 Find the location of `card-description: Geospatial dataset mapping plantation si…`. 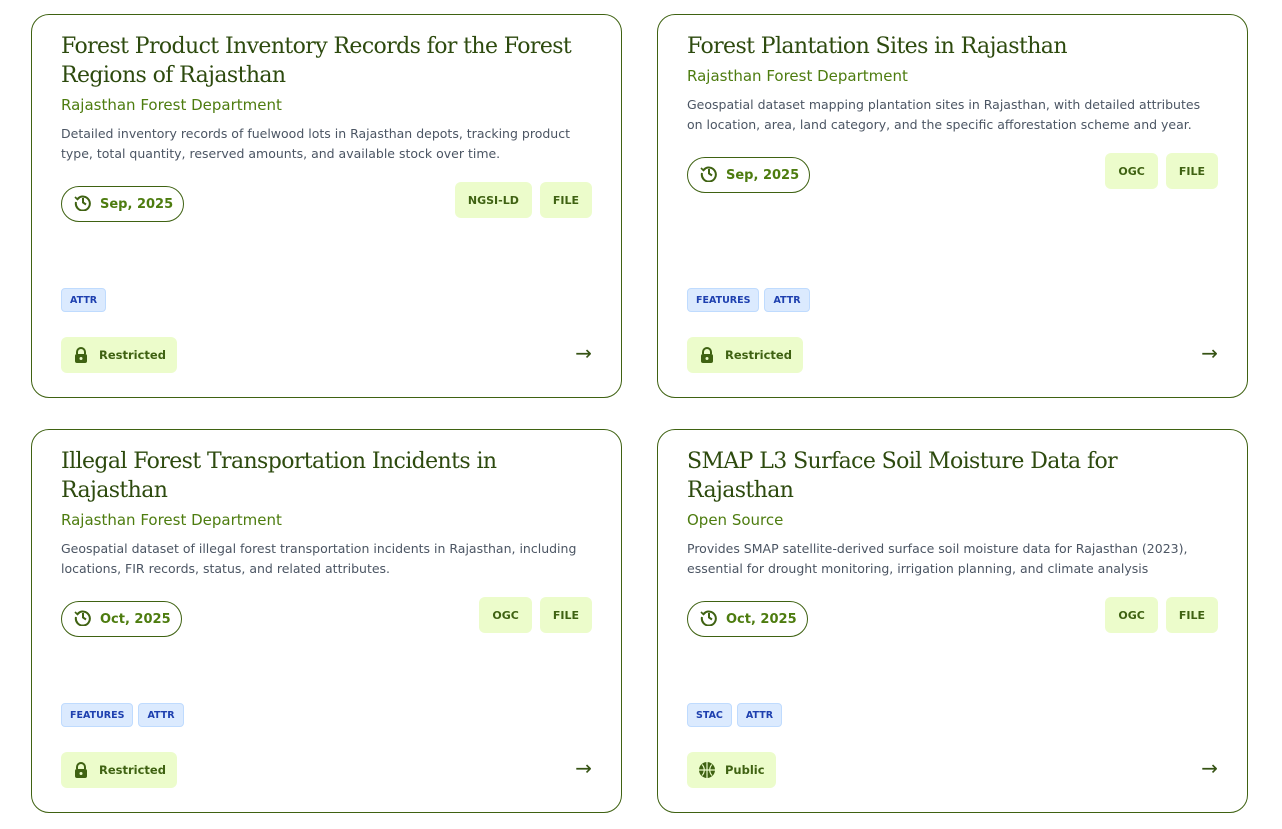

card-description: Geospatial dataset mapping plantation si… is located at coordinates (944, 114).